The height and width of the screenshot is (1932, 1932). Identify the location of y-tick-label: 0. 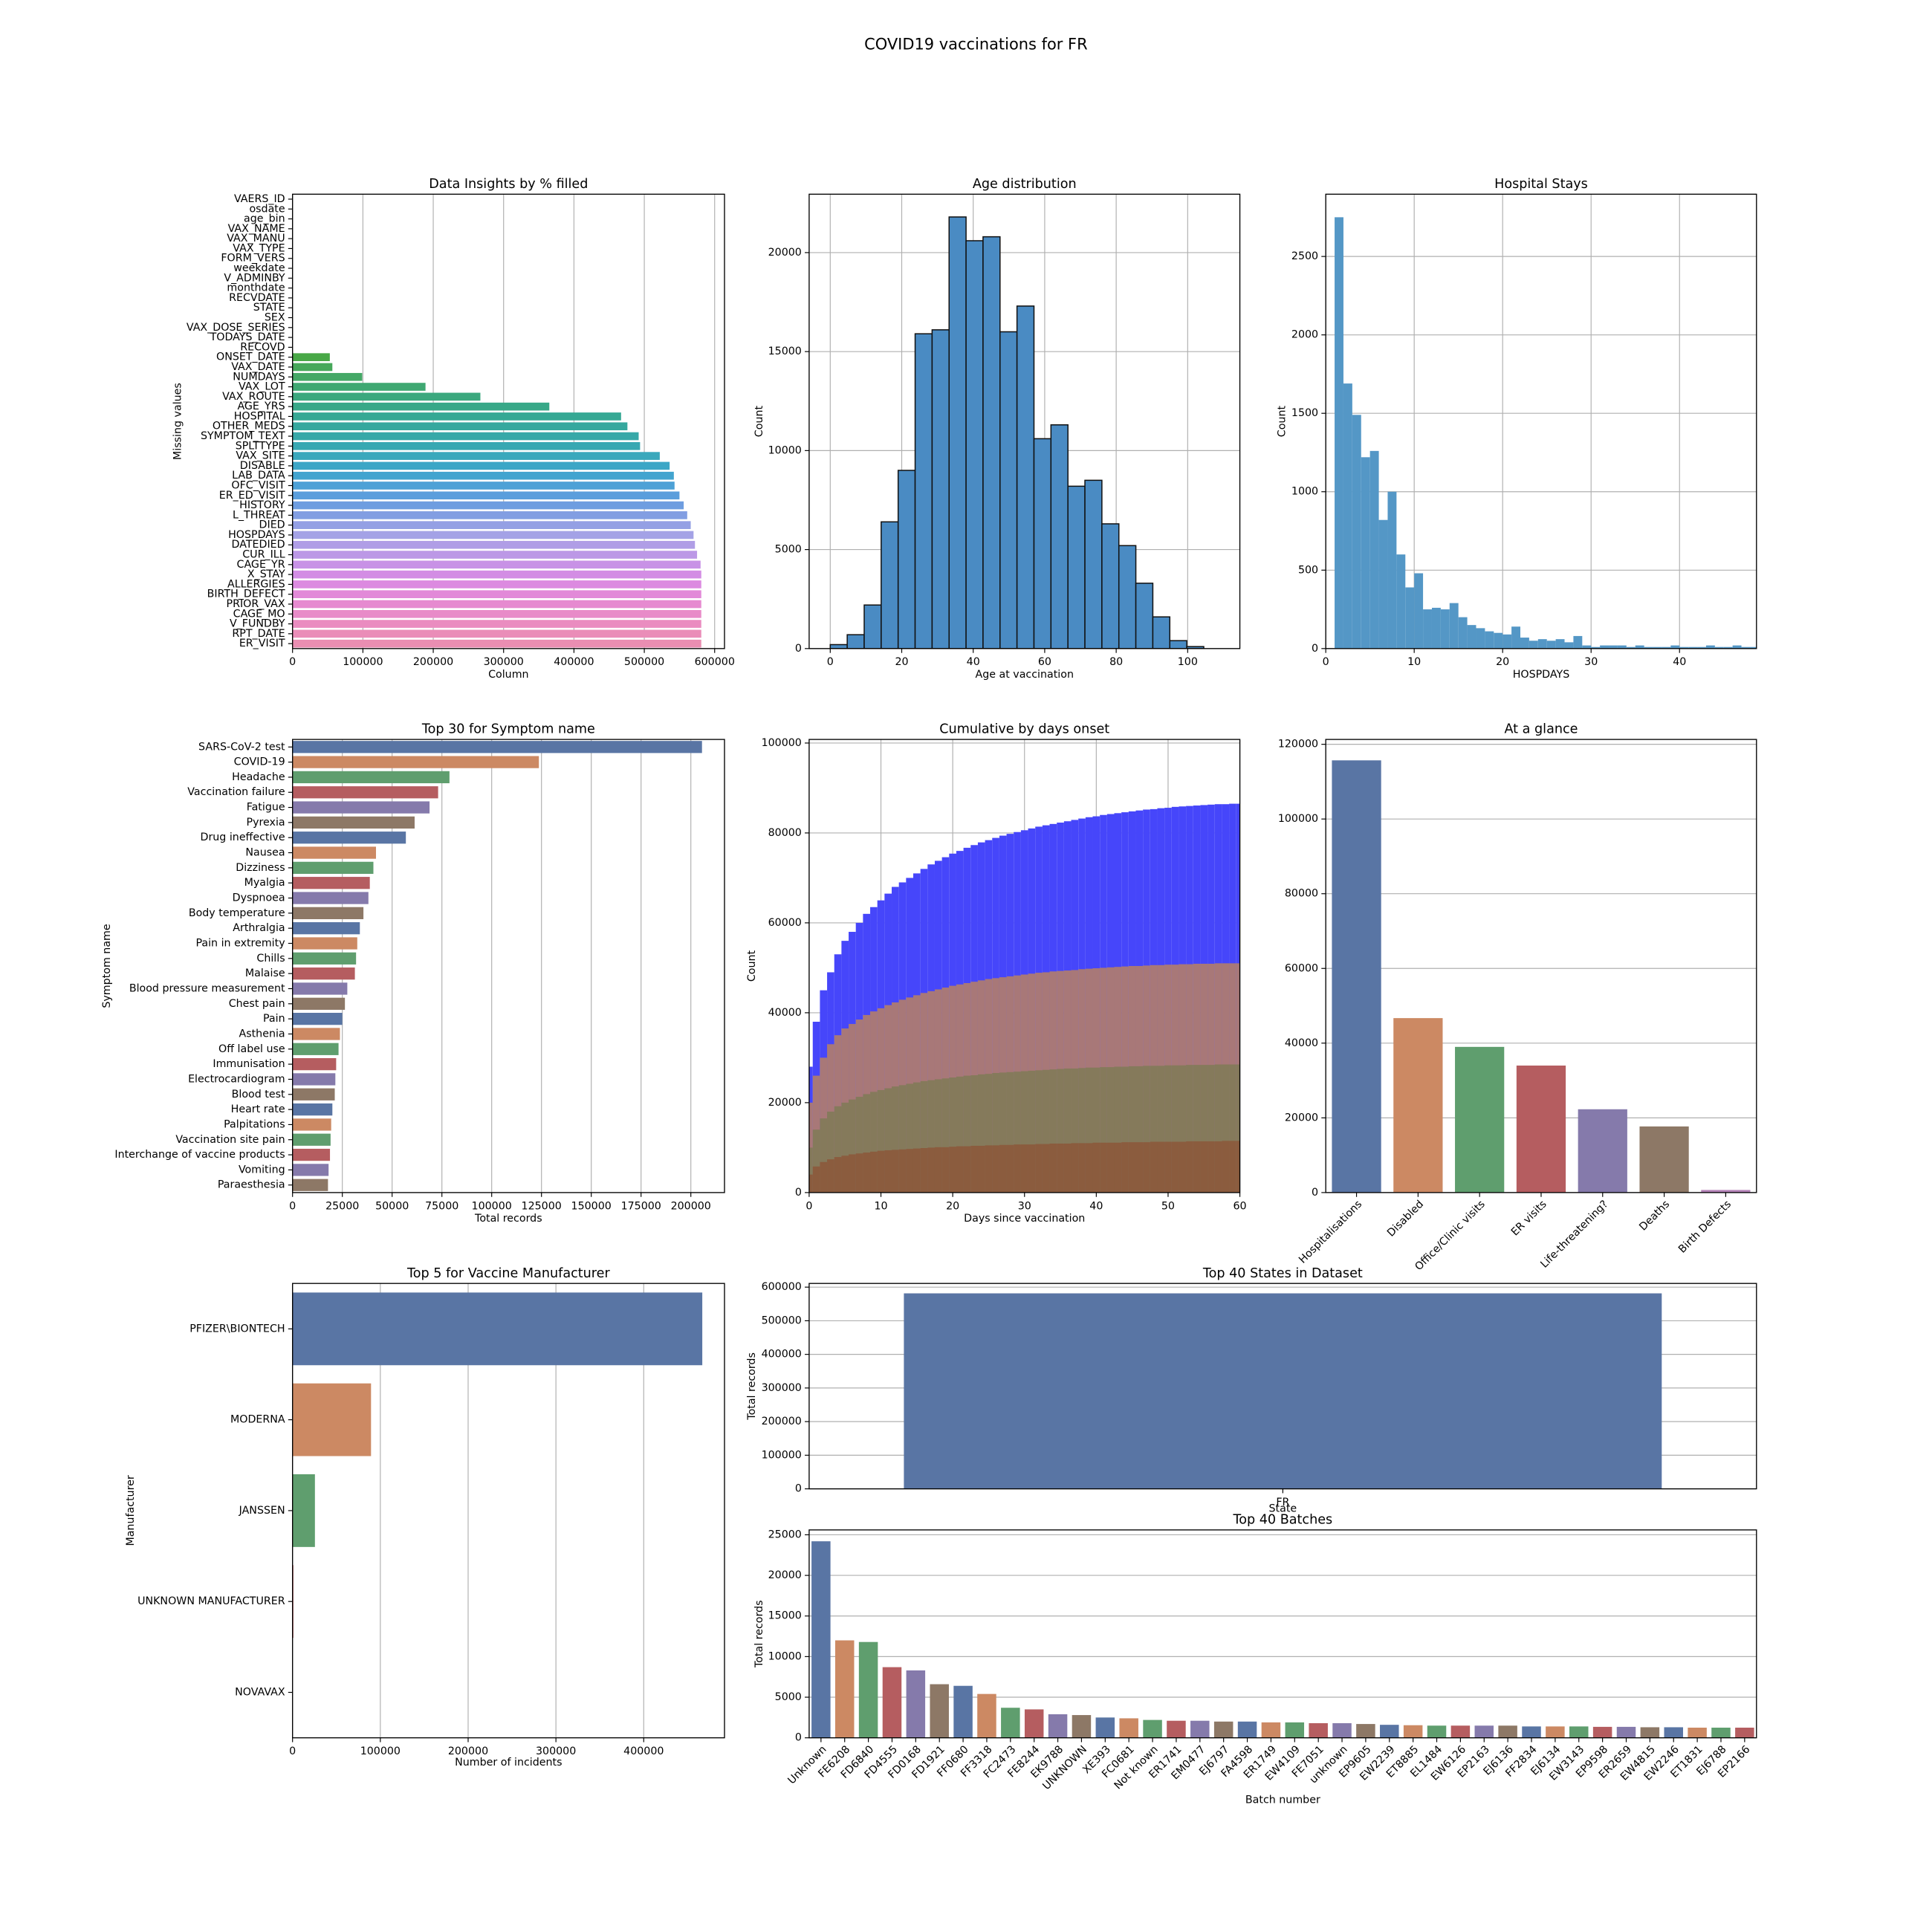
(798, 1489).